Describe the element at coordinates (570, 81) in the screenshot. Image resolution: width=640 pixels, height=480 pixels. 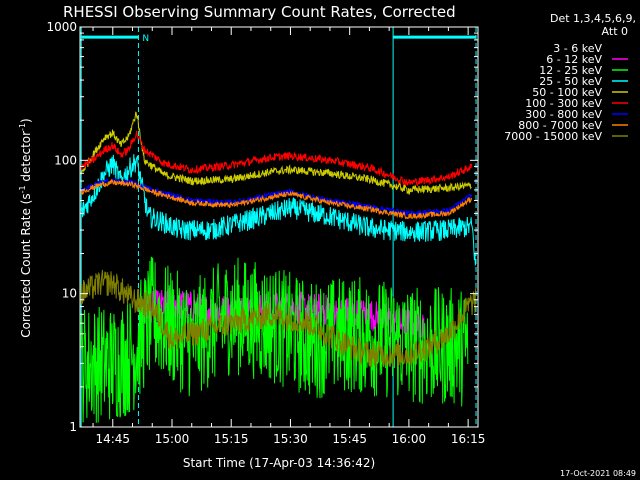
I see `legend-label-3: 25 - 50 keV` at that location.